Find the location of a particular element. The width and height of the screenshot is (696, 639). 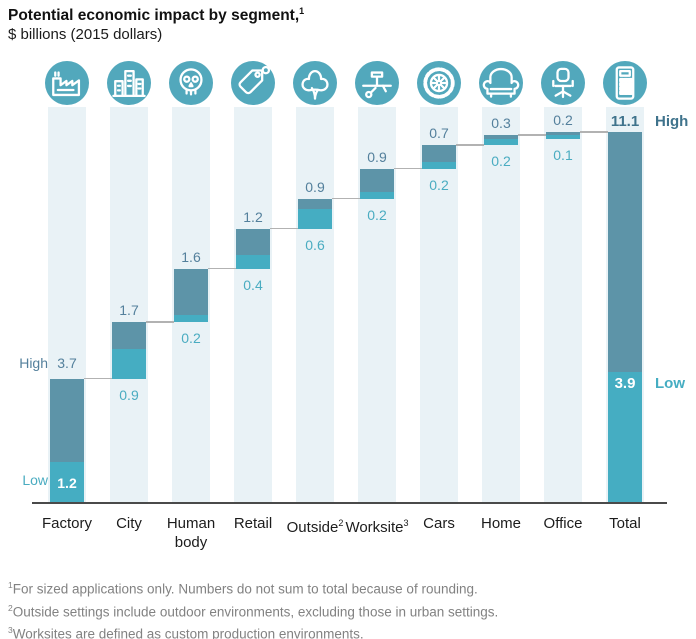

axis-label-home: Home is located at coordinates (500, 523).